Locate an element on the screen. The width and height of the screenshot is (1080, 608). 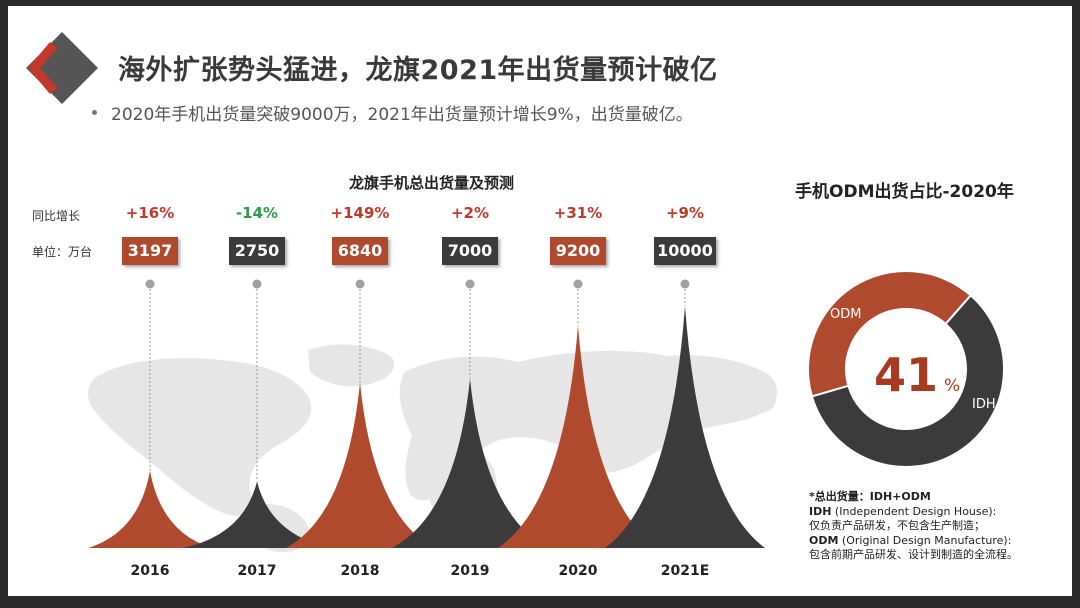
growth-label-2020: +31% is located at coordinates (578, 213).